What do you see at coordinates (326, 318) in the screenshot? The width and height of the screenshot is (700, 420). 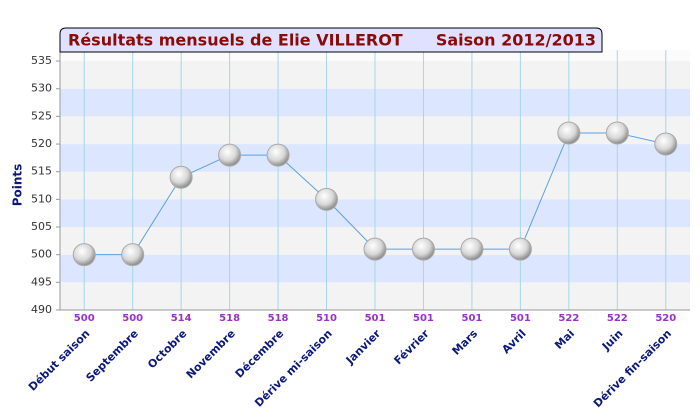 I see `value-label: 510` at bounding box center [326, 318].